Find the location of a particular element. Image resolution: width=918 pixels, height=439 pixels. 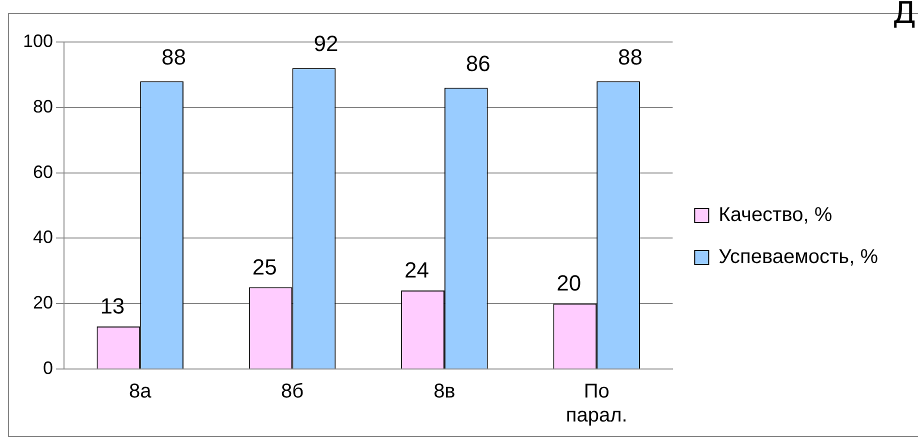

data-label: 25 is located at coordinates (264, 267).